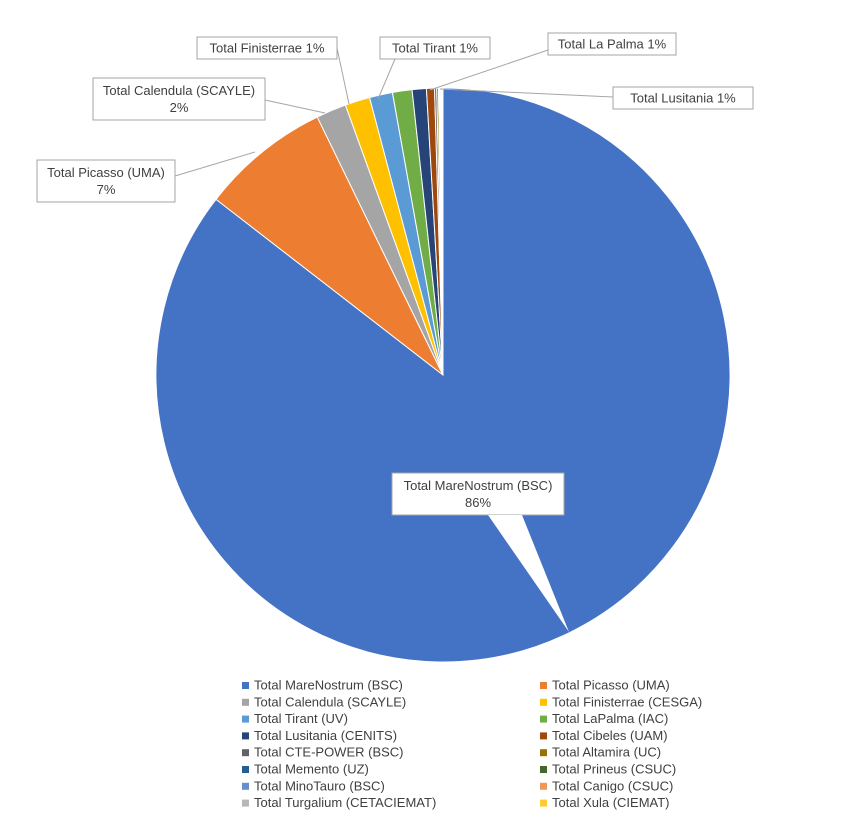  What do you see at coordinates (106, 172) in the screenshot?
I see `label-text: Total Picasso (UMA)` at bounding box center [106, 172].